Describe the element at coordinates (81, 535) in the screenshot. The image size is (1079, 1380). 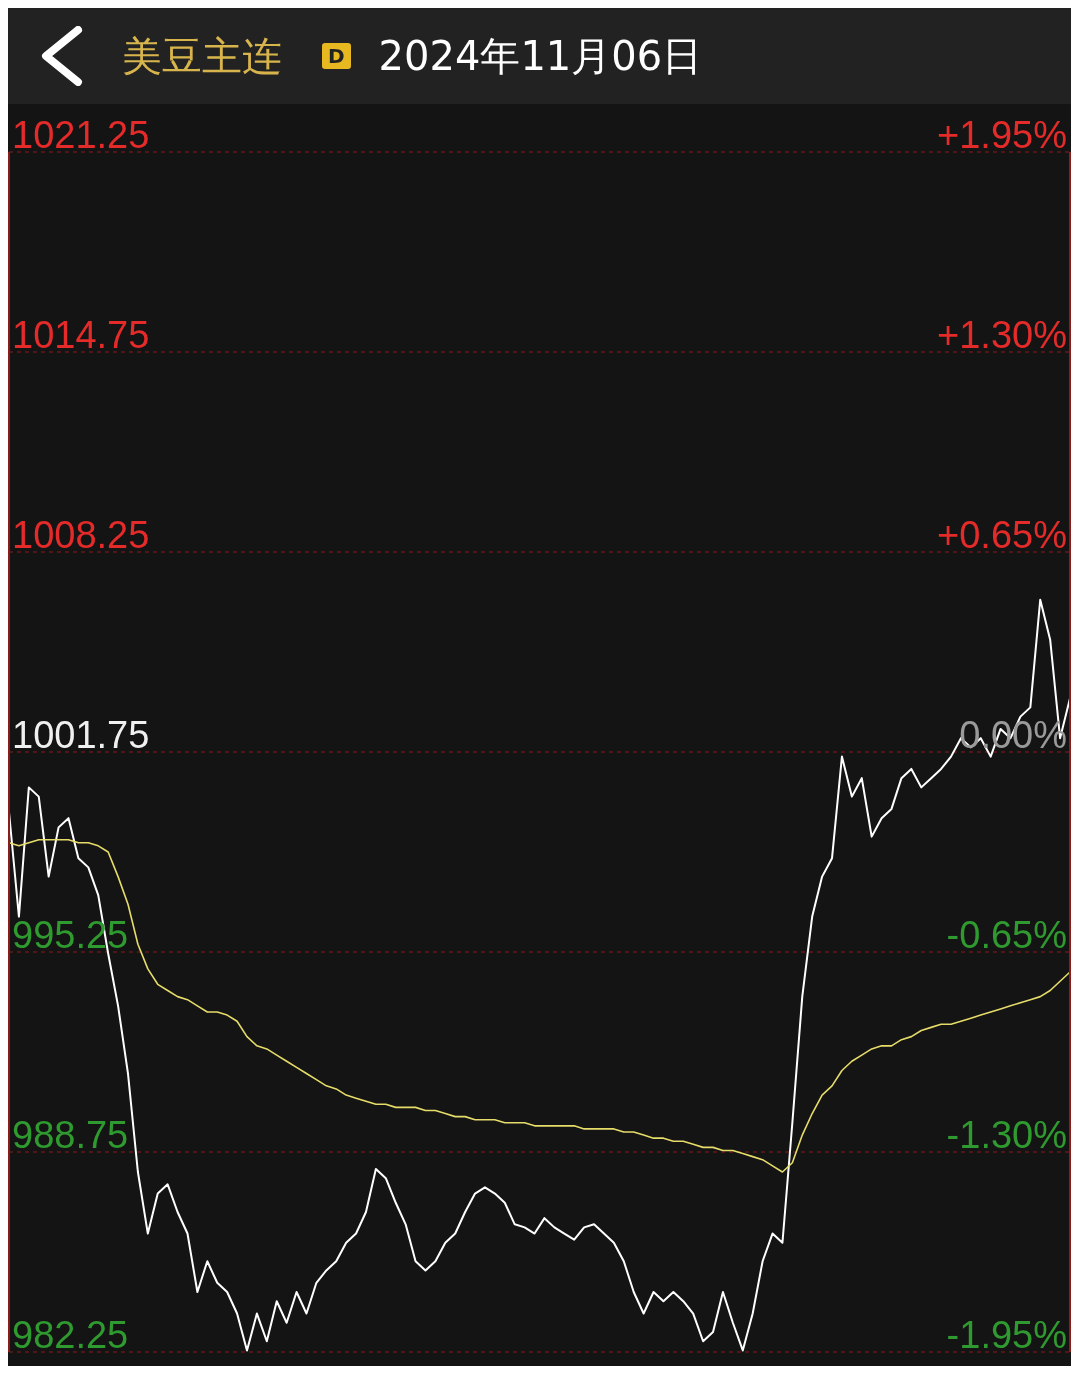
I see `y-tick-label: 1008.25` at that location.